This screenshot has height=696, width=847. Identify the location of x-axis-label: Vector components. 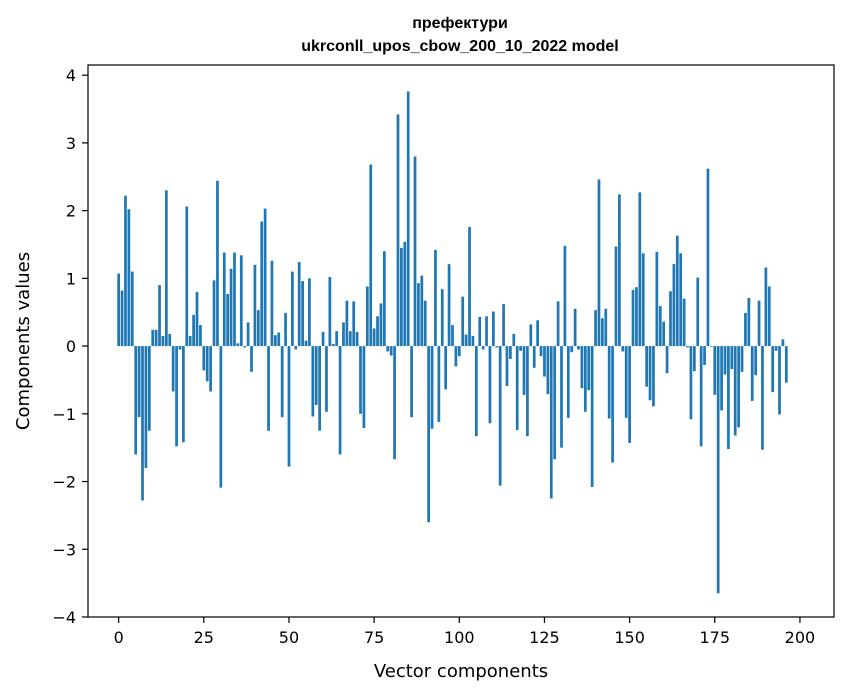
(461, 671).